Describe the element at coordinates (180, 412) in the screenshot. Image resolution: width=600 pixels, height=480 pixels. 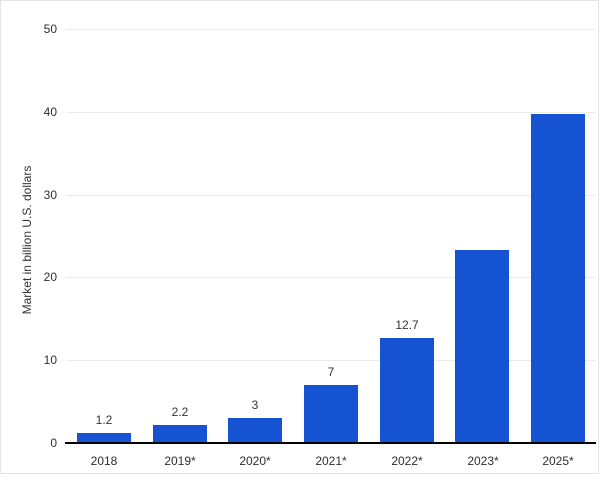
I see `bar-value-label: 2.2` at that location.